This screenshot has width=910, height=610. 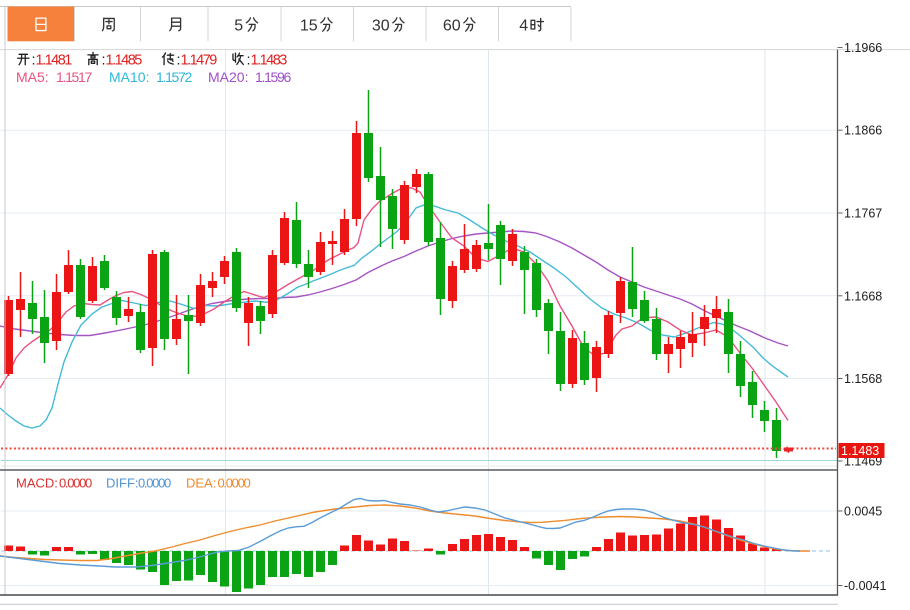 I want to click on svg-text: 1.1596, so click(x=273, y=77).